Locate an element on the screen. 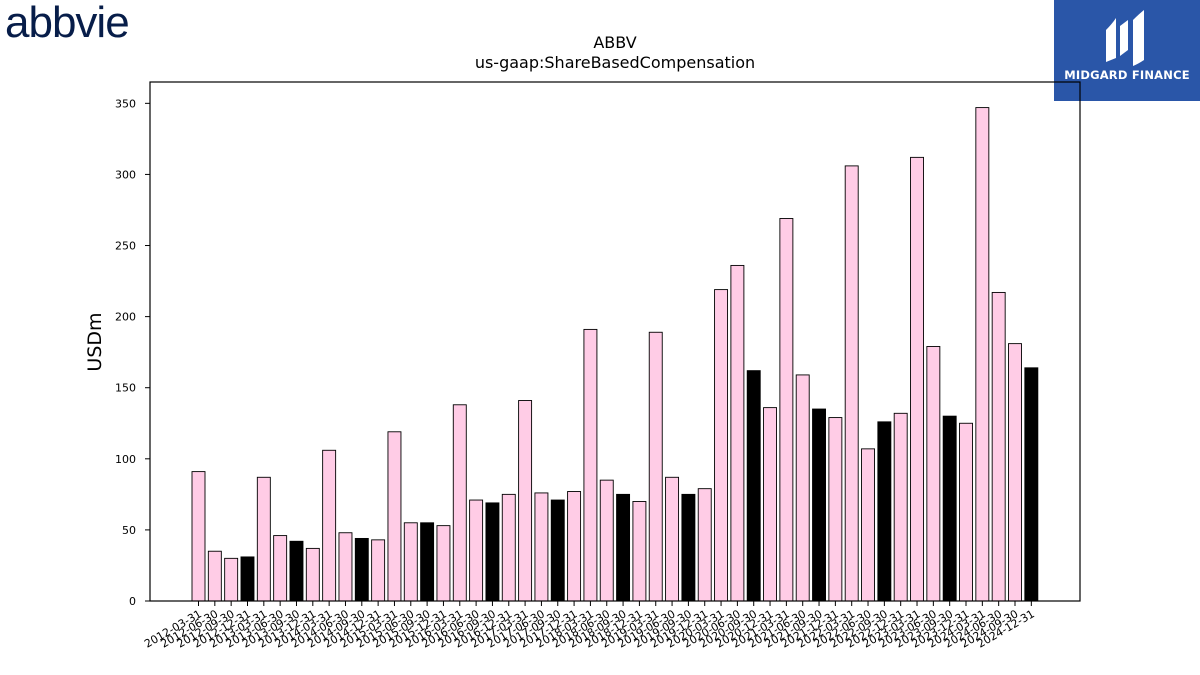 Image resolution: width=1200 pixels, height=675 pixels. y-tick-label: 100 is located at coordinates (125, 459).